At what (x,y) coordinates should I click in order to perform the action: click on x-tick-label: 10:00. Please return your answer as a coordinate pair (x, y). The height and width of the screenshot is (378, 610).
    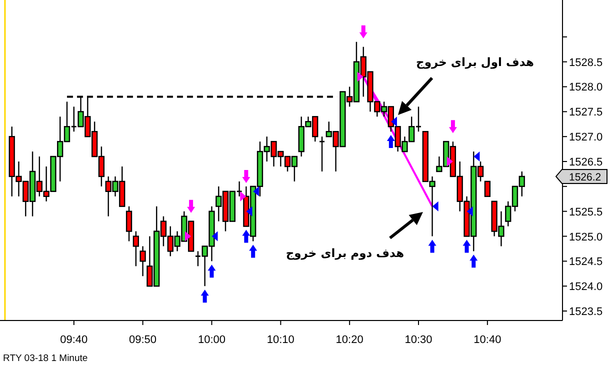
    Looking at the image, I should click on (212, 340).